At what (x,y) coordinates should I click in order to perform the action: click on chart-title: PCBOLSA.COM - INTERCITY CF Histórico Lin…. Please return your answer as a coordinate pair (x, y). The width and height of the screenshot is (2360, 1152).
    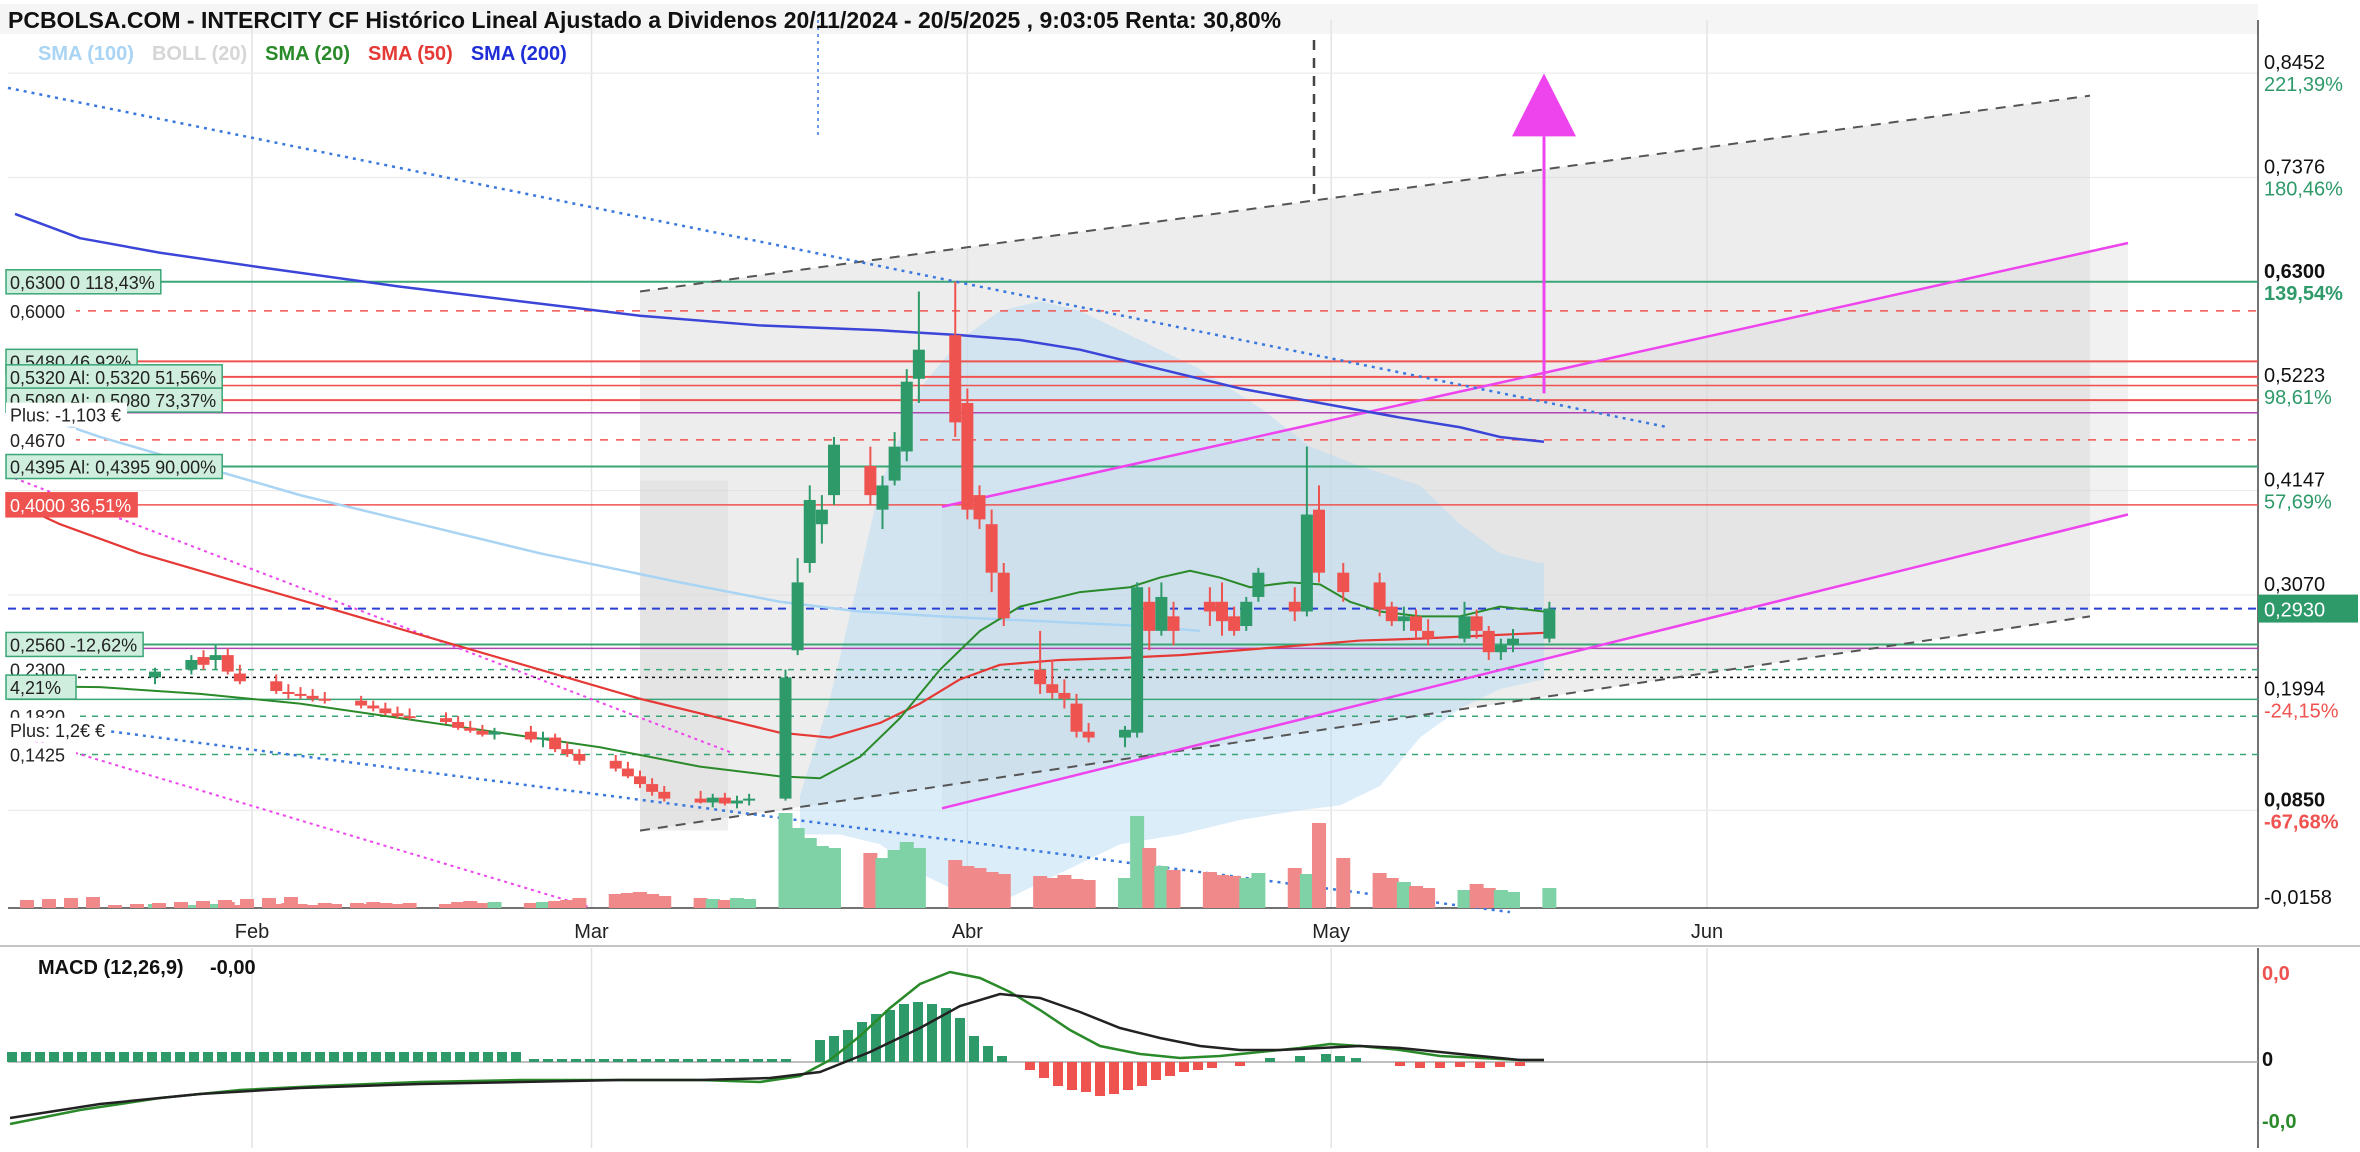
    Looking at the image, I should click on (644, 20).